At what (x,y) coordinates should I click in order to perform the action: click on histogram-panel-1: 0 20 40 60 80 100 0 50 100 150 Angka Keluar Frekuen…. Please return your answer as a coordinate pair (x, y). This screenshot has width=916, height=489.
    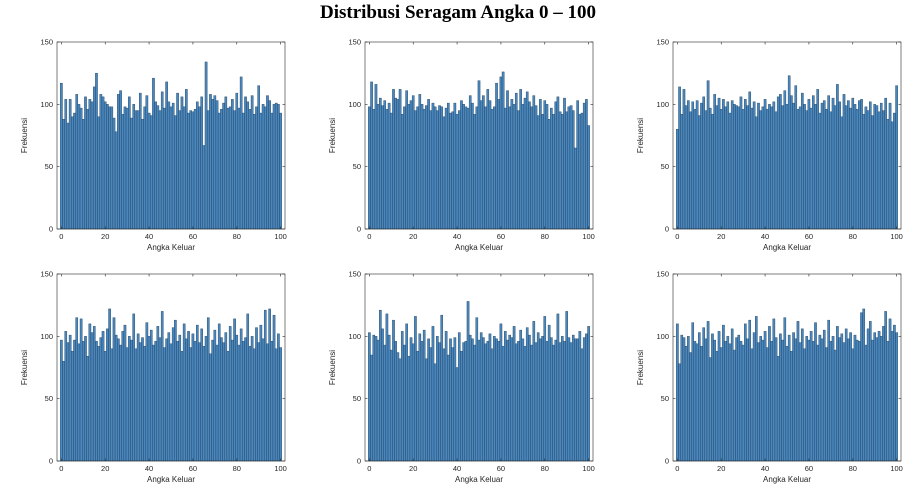
    Looking at the image, I should click on (153, 145).